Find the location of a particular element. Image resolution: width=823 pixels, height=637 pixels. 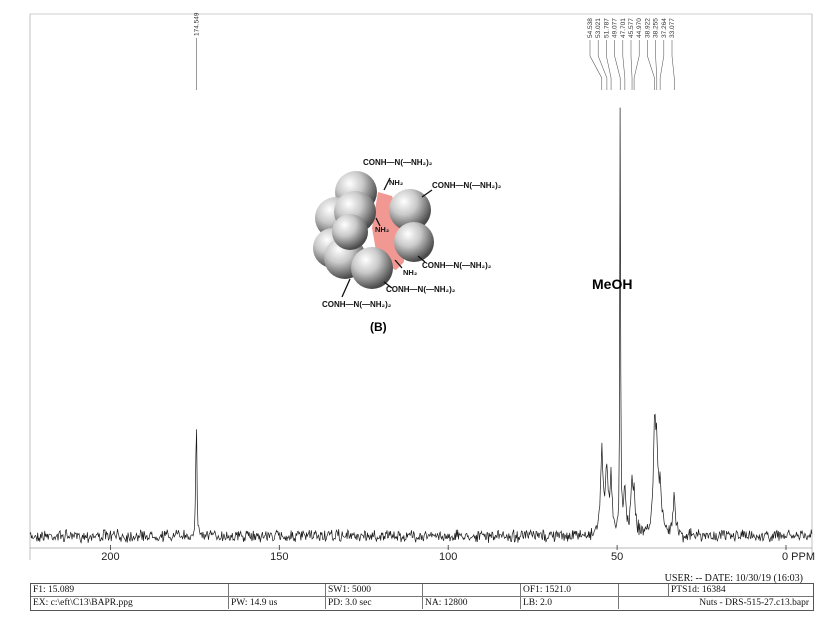

param-cell: EX: c:\eft\C13\BAPR.ppg is located at coordinates (130, 603).